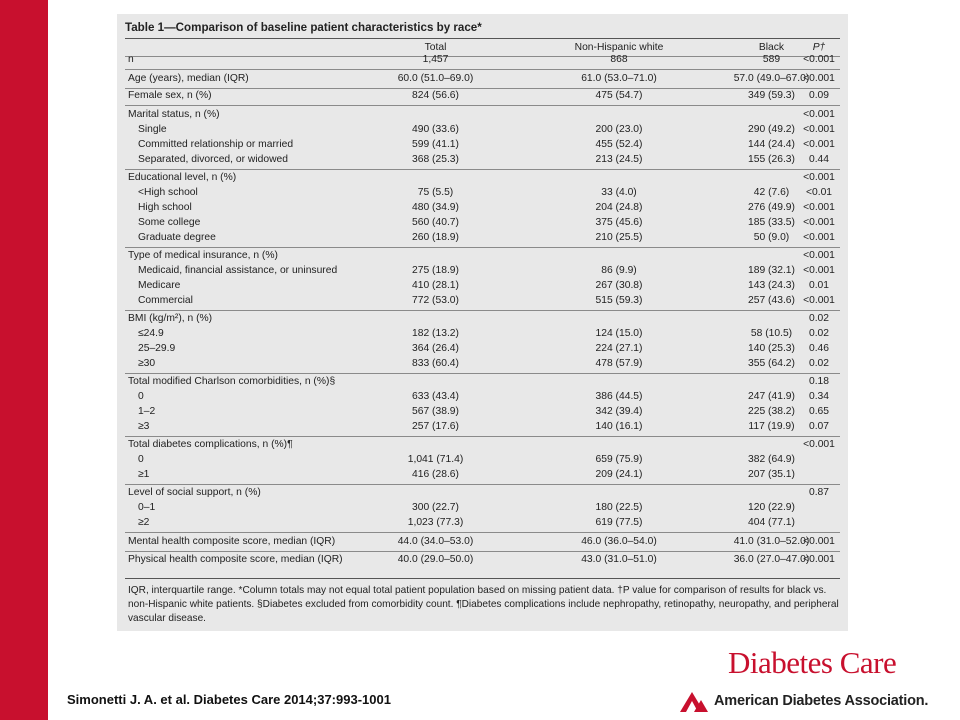  Describe the element at coordinates (435, 348) in the screenshot. I see `cell-total: 364 (26.4)` at that location.